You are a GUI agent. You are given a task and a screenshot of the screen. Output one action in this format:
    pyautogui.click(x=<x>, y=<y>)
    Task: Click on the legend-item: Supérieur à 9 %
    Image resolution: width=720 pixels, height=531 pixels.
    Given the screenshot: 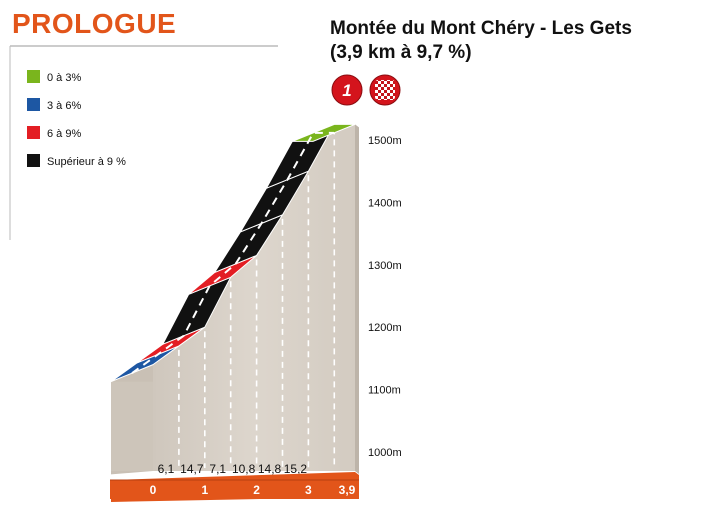 What is the action you would take?
    pyautogui.click(x=76, y=161)
    